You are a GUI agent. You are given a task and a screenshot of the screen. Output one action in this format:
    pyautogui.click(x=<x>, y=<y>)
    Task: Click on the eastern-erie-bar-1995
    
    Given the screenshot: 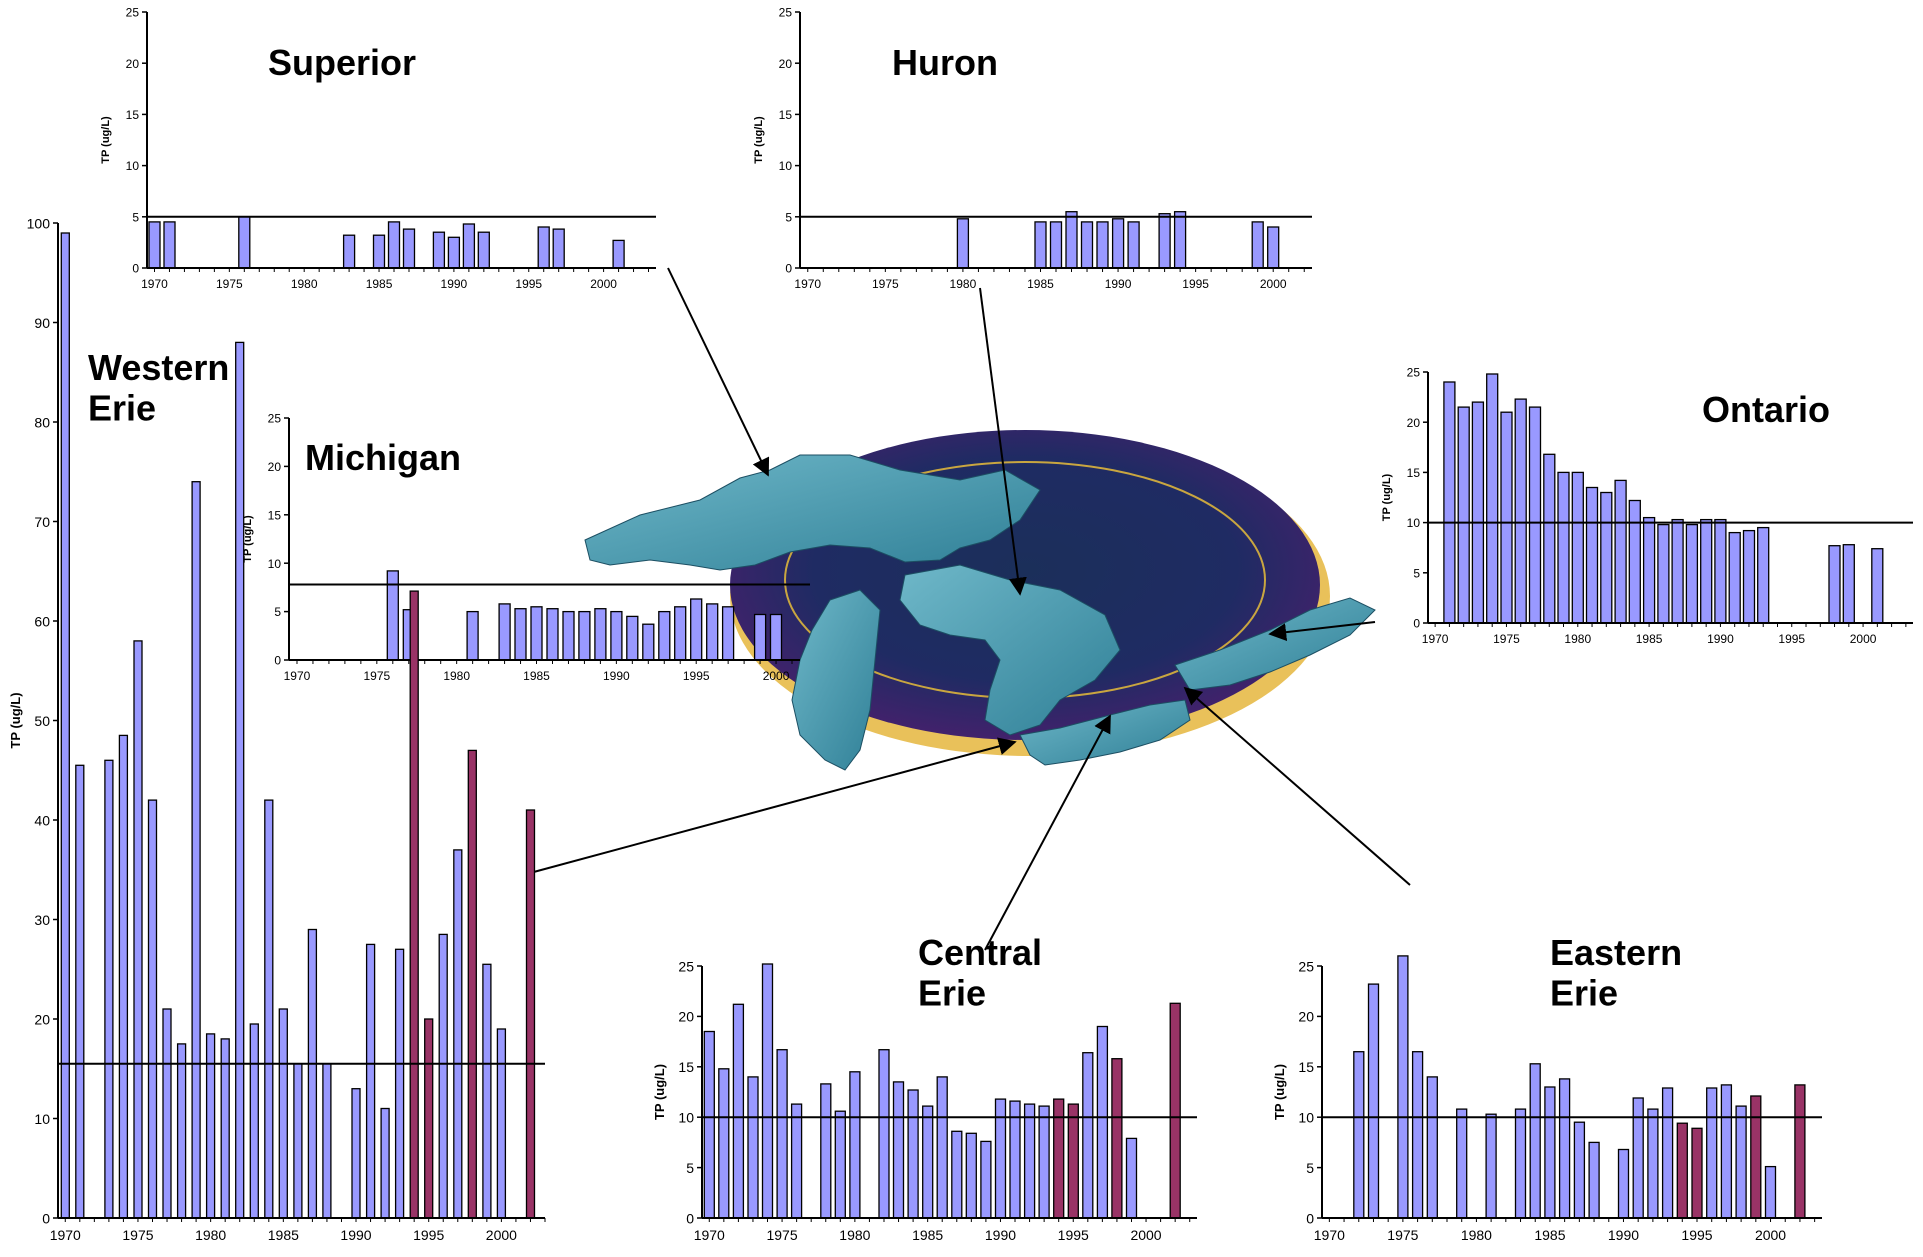 What is the action you would take?
    pyautogui.click(x=1697, y=1173)
    